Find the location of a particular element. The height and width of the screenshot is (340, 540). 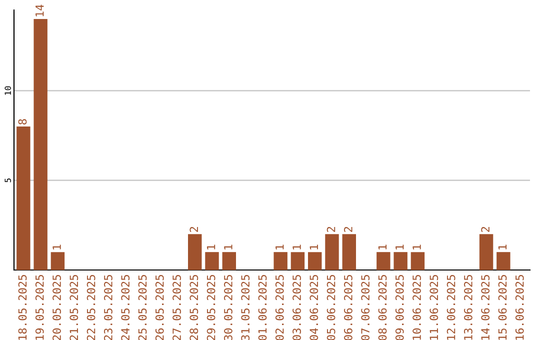

x-tick-label: 25.05.2025 is located at coordinates (142, 307).